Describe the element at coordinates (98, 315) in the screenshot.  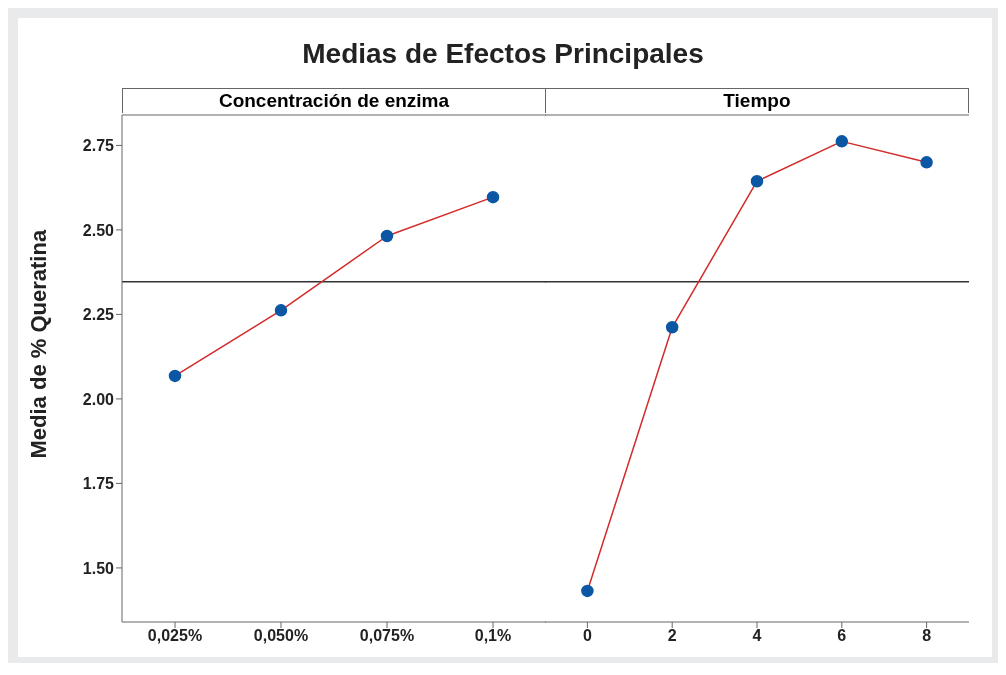
I see `y-tick-label: 2.25` at that location.